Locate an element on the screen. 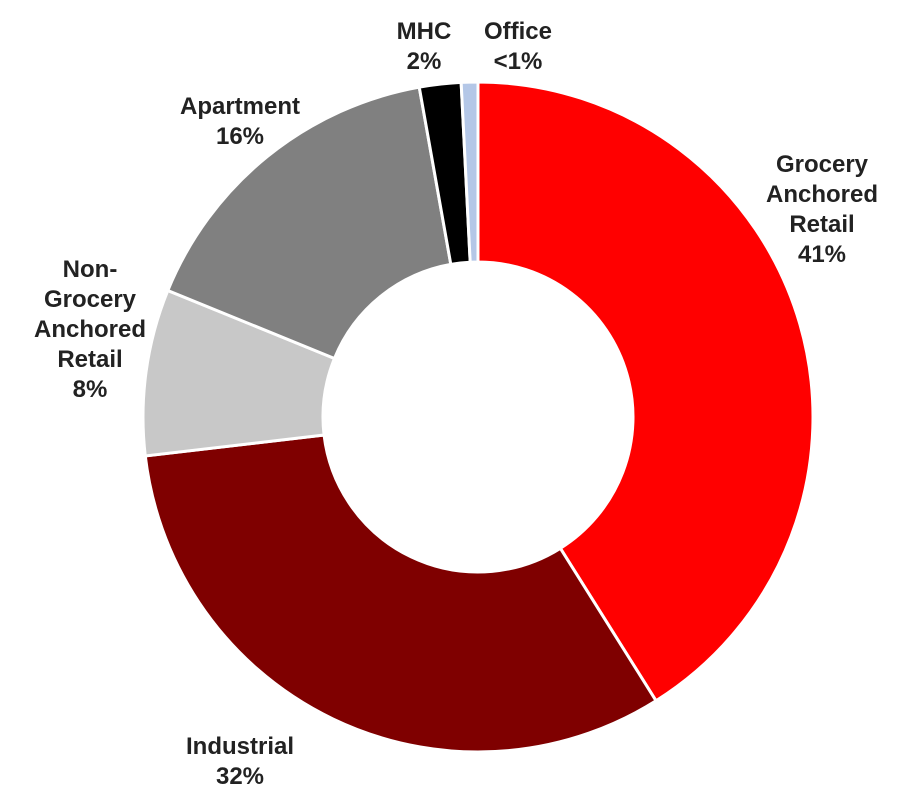 Image resolution: width=897 pixels, height=801 pixels. slice-label: Grocery Anchored Retail 41% is located at coordinates (822, 210).